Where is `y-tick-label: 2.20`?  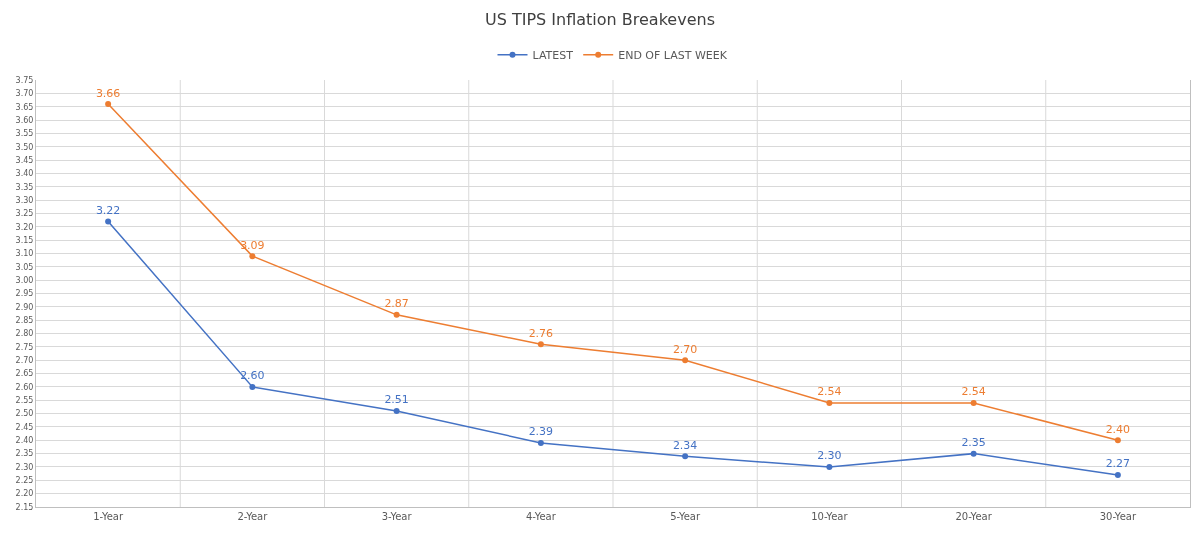 y-tick-label: 2.20 is located at coordinates (24, 494).